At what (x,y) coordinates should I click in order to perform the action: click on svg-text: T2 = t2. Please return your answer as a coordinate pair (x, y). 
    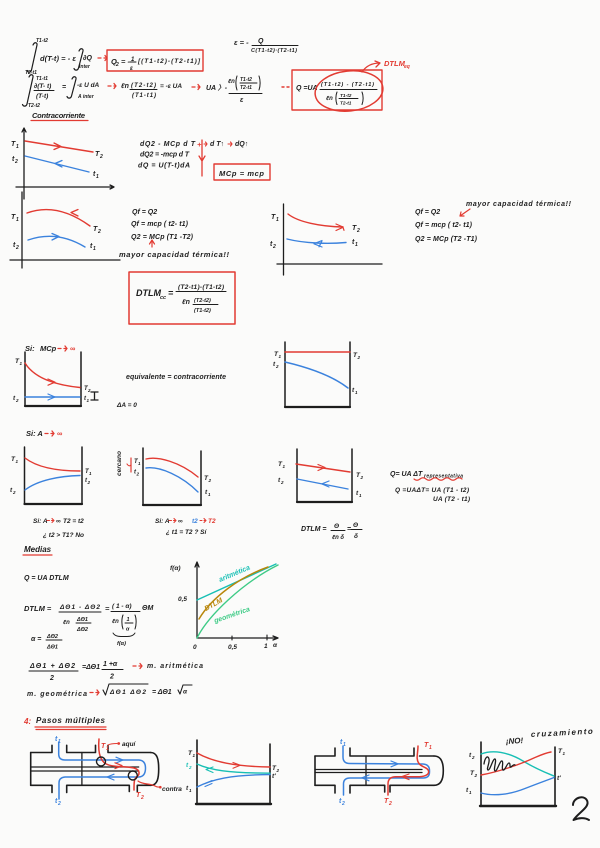
    Looking at the image, I should click on (73, 521).